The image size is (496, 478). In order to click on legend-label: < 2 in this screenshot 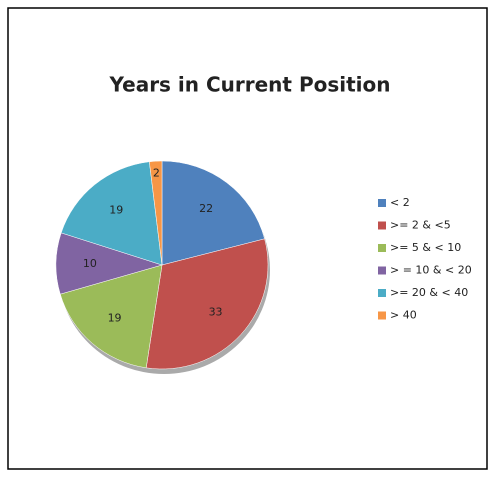, I will do `click(400, 202)`.